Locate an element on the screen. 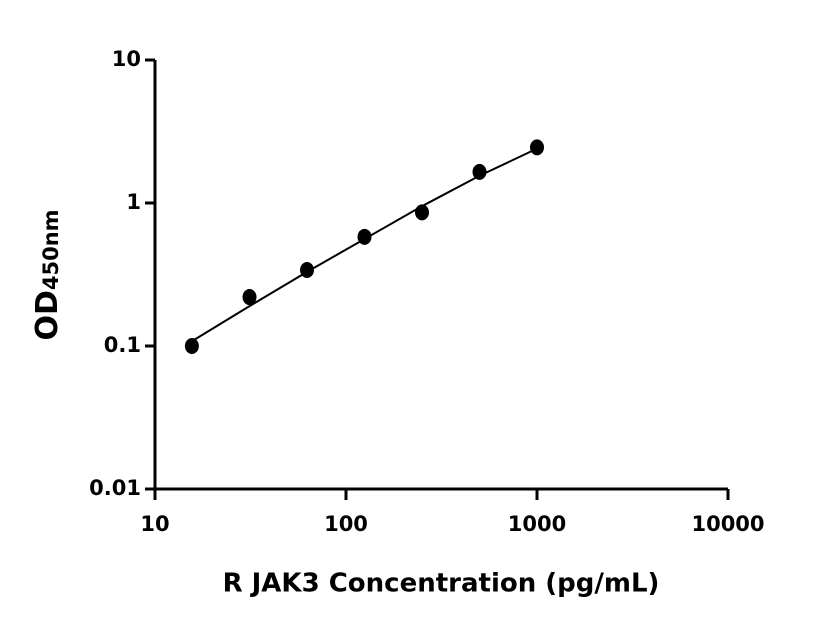 This screenshot has height=640, width=816. y-tick-label: 0.01 is located at coordinates (115, 488).